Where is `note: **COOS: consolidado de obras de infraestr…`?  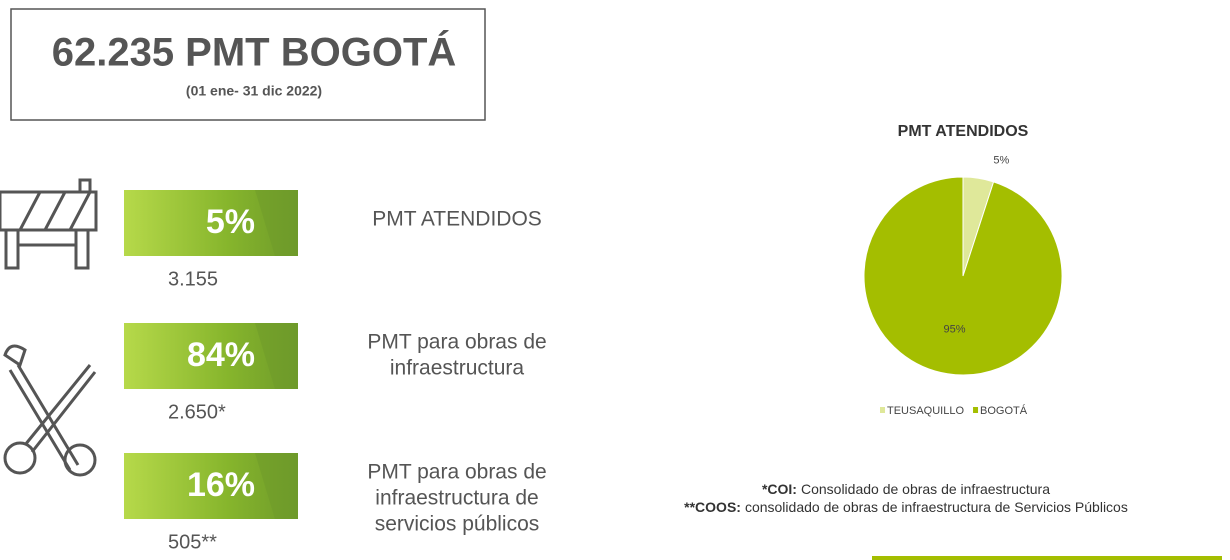 note: **COOS: consolidado de obras de infraestr… is located at coordinates (906, 507).